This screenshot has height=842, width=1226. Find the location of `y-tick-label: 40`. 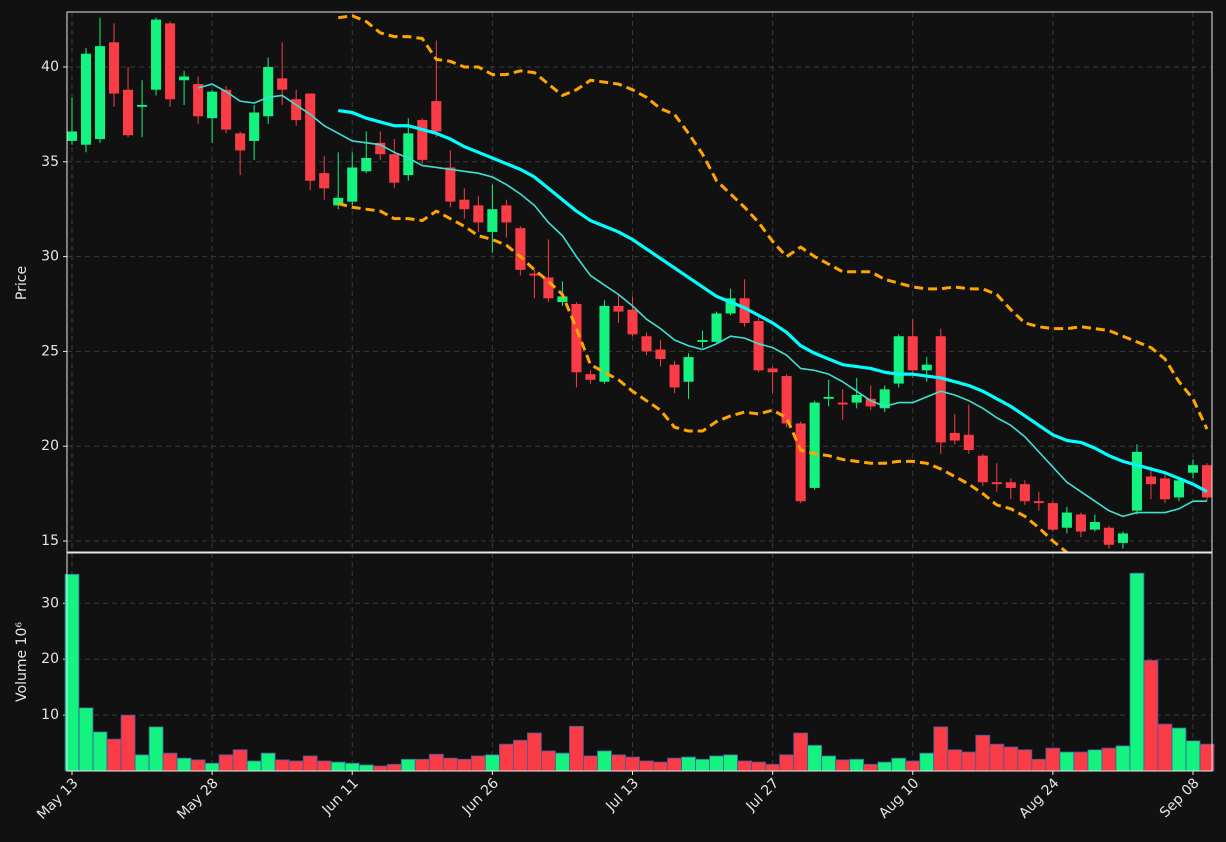

y-tick-label: 40 is located at coordinates (50, 67).